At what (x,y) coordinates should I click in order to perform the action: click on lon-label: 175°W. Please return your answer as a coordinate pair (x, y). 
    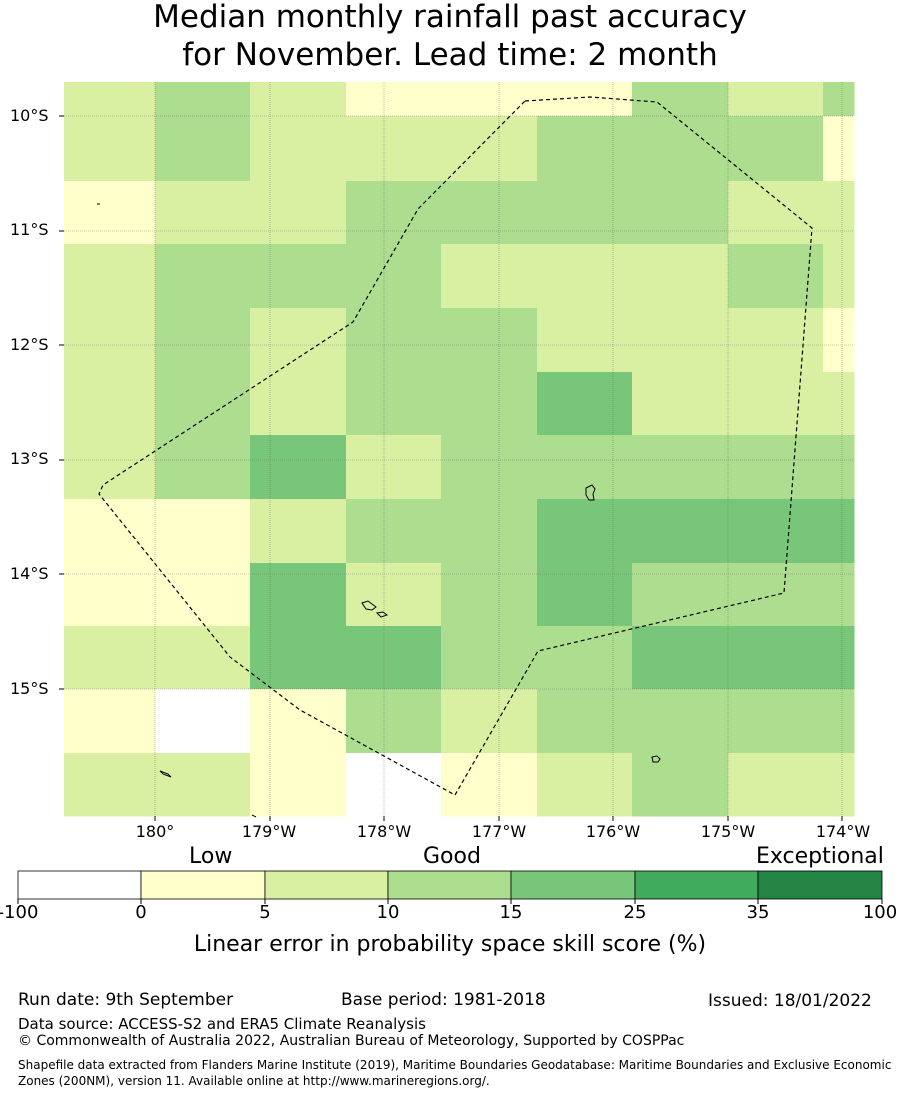
    Looking at the image, I should click on (728, 831).